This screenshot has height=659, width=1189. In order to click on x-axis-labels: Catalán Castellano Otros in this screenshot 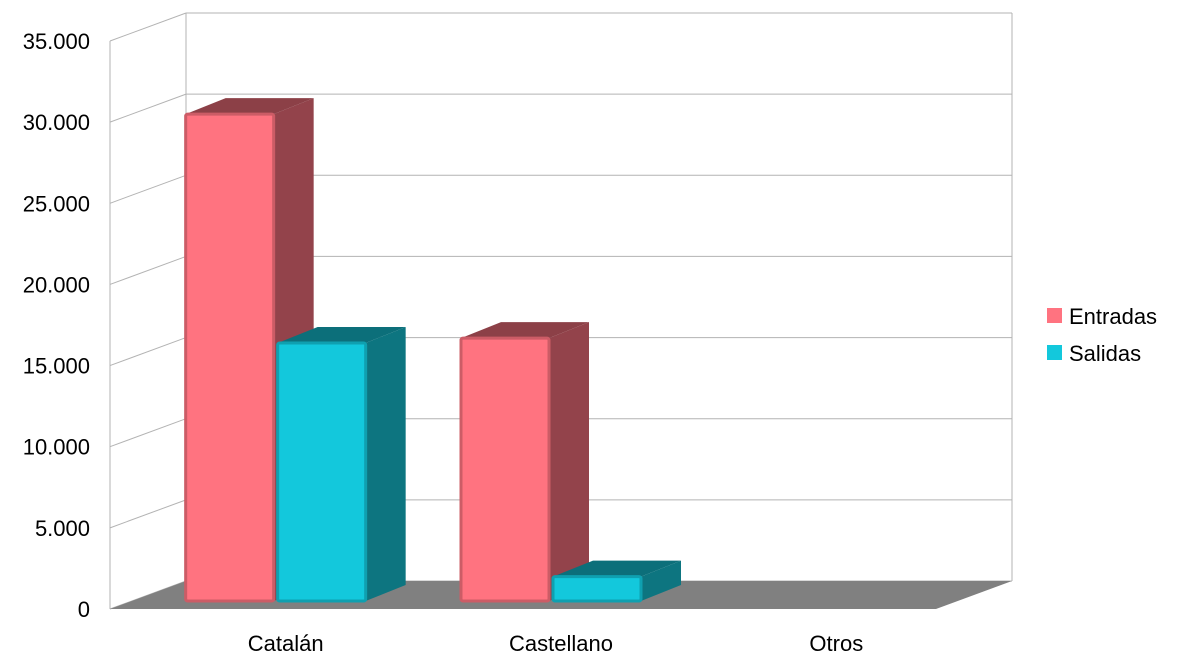, I will do `click(555, 643)`.